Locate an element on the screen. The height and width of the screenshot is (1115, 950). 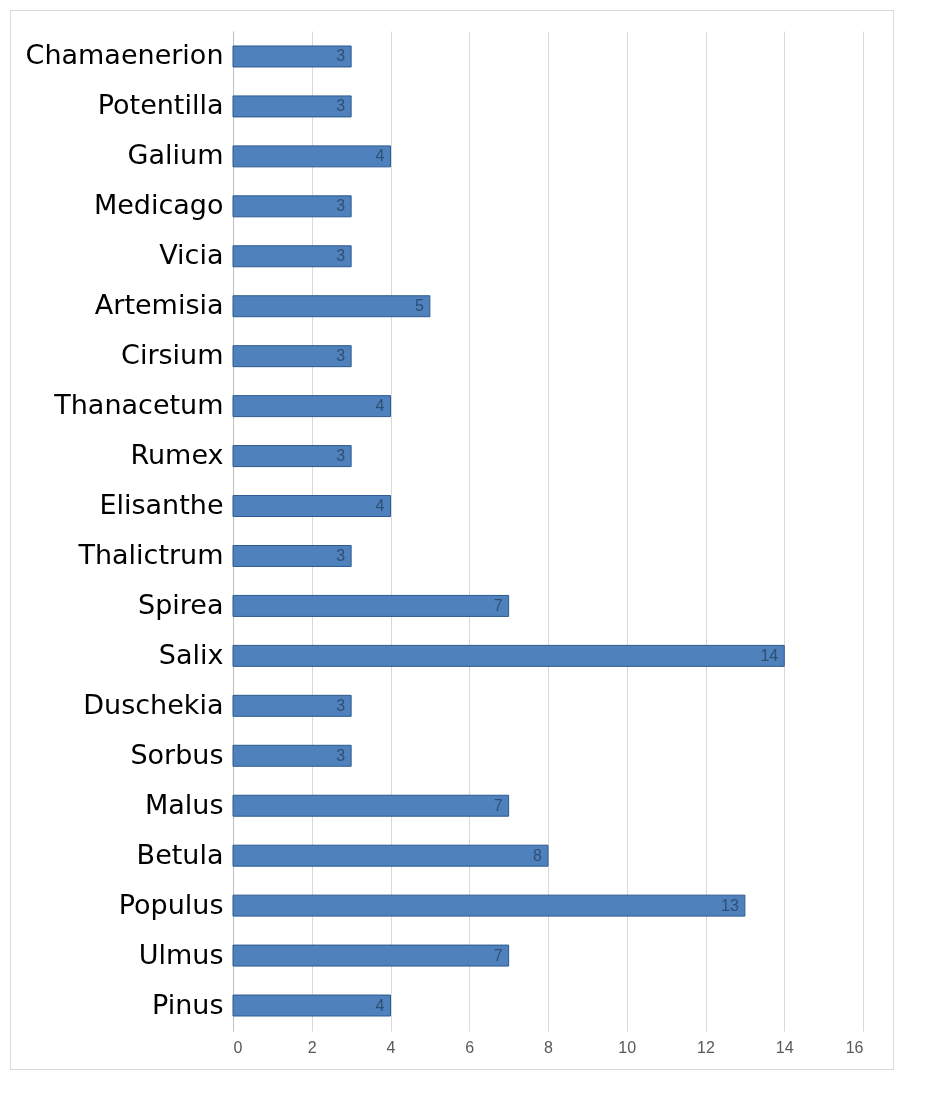
y-tick-label: Populus is located at coordinates (171, 904).